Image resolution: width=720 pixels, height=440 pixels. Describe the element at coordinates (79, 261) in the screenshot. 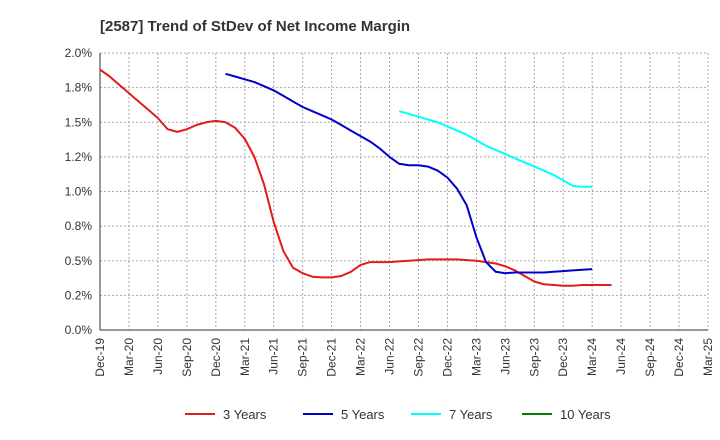

I see `y-tick-label: 0.5%` at that location.